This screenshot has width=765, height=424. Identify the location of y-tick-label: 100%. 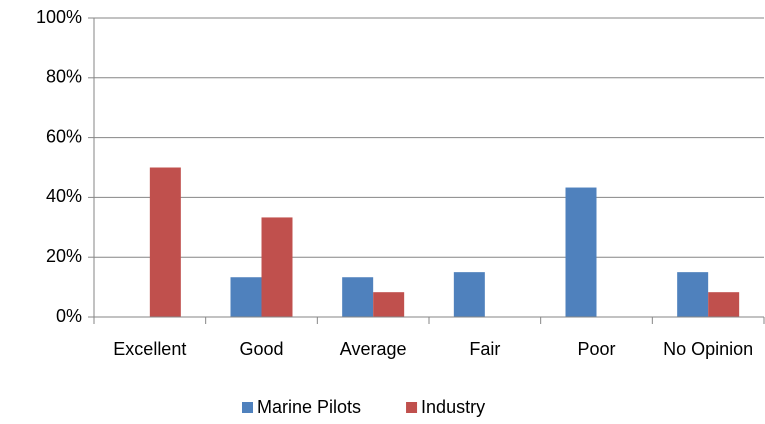
(59, 17).